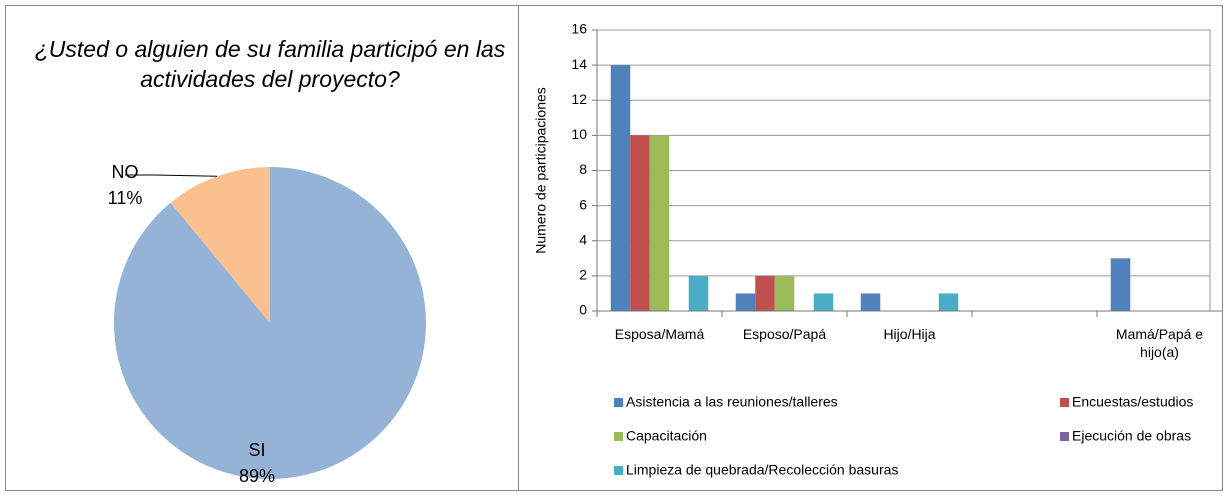 The image size is (1224, 496). What do you see at coordinates (659, 334) in the screenshot?
I see `x-tick-label: Esposa/Mamá` at bounding box center [659, 334].